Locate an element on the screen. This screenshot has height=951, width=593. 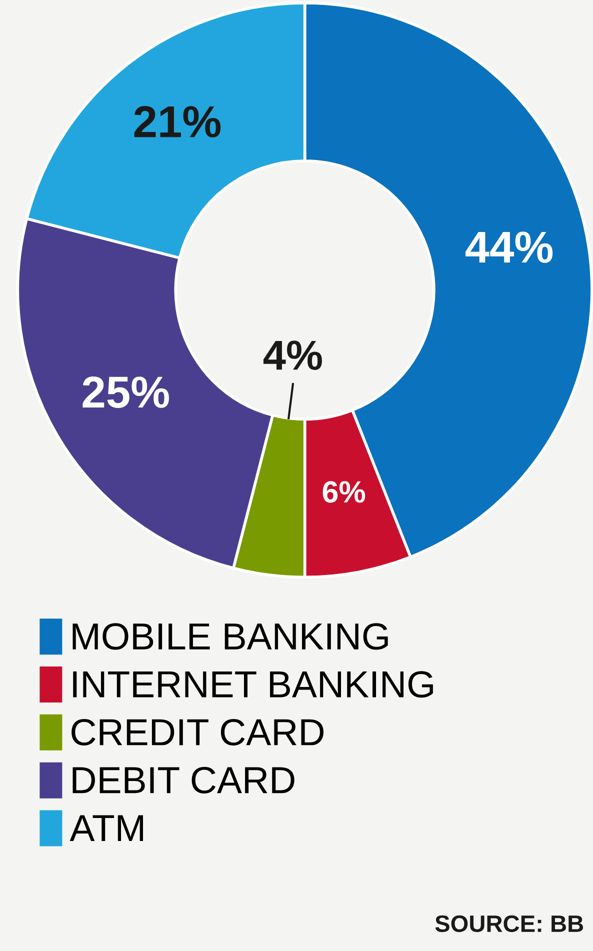
legend-label: INTERNET BANKING is located at coordinates (253, 684).